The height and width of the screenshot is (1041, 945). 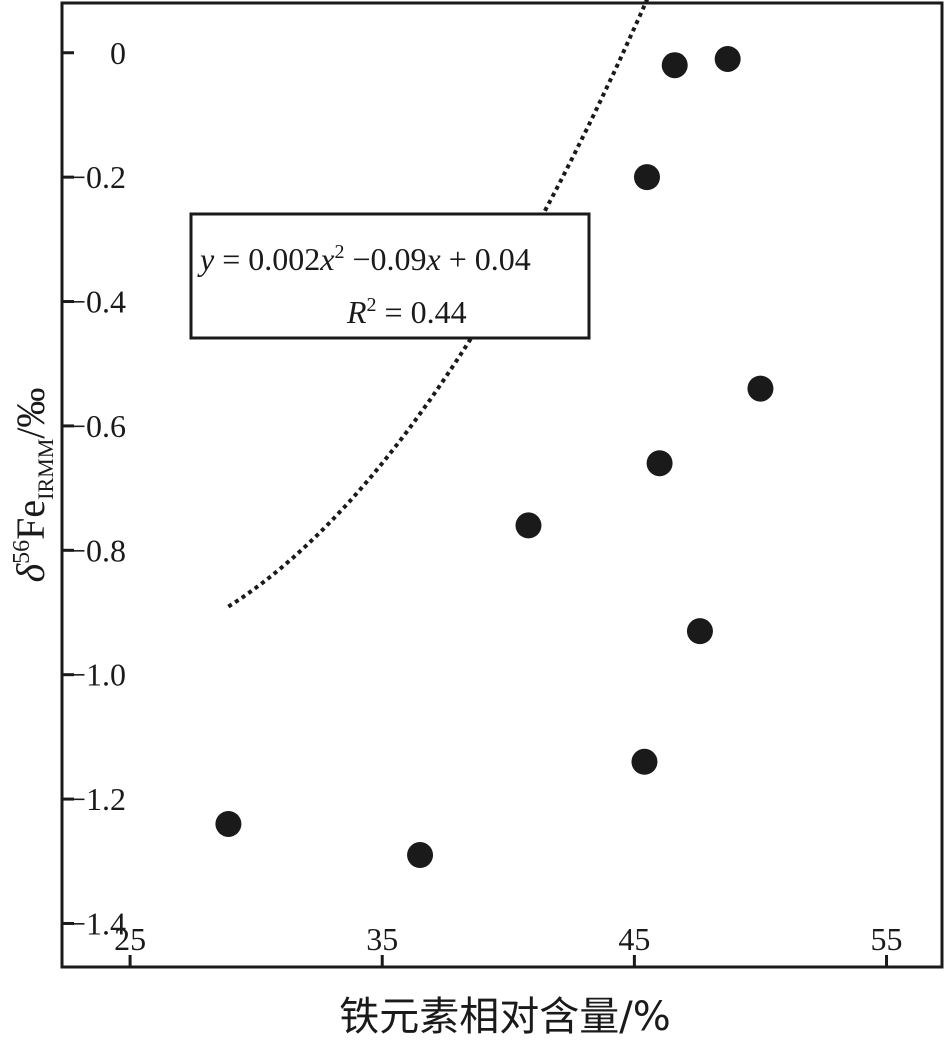 What do you see at coordinates (97, 426) in the screenshot?
I see `y-tick-label-neg0p6: −0.6` at bounding box center [97, 426].